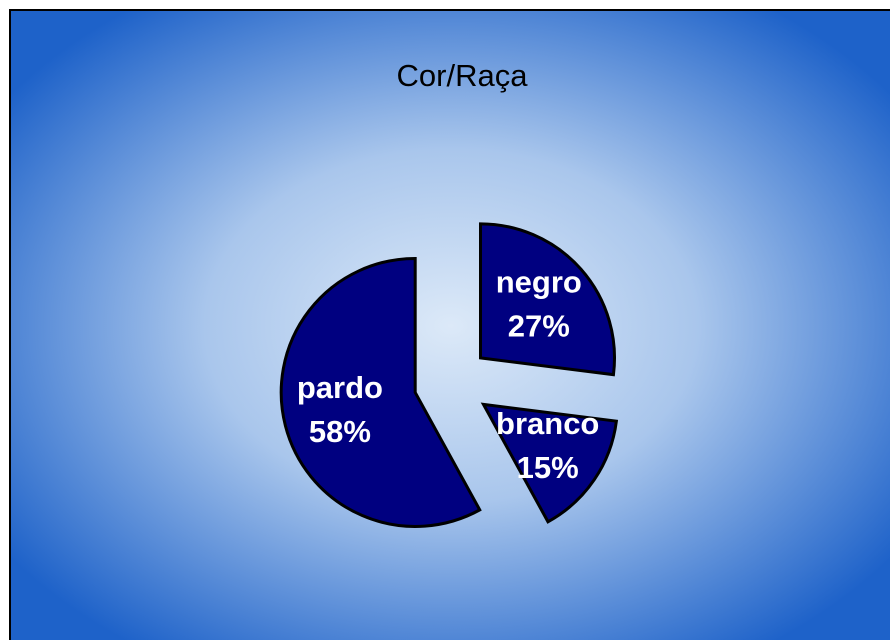 The image size is (890, 640). Describe the element at coordinates (539, 326) in the screenshot. I see `slice-value-label: 27%` at that location.